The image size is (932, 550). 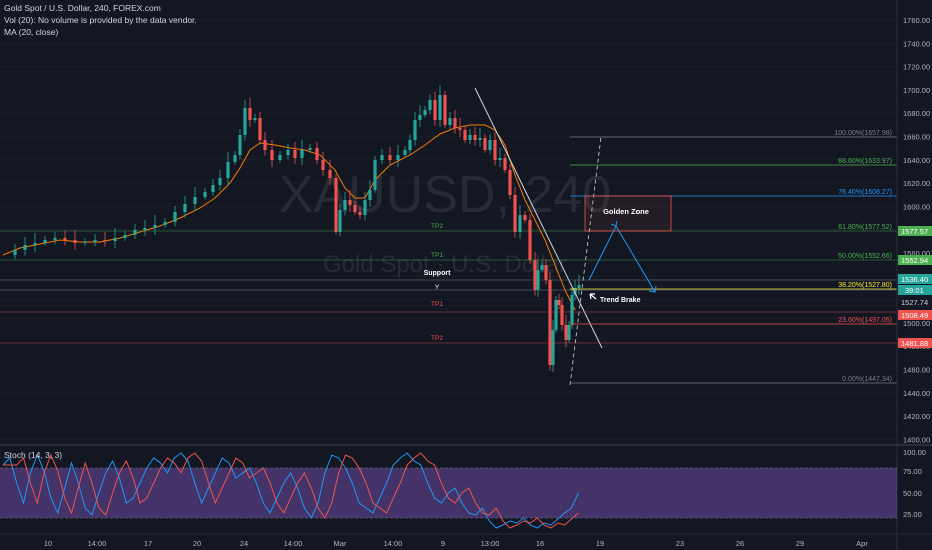 What do you see at coordinates (916, 113) in the screenshot?
I see `price-tick: 1680.00` at bounding box center [916, 113].